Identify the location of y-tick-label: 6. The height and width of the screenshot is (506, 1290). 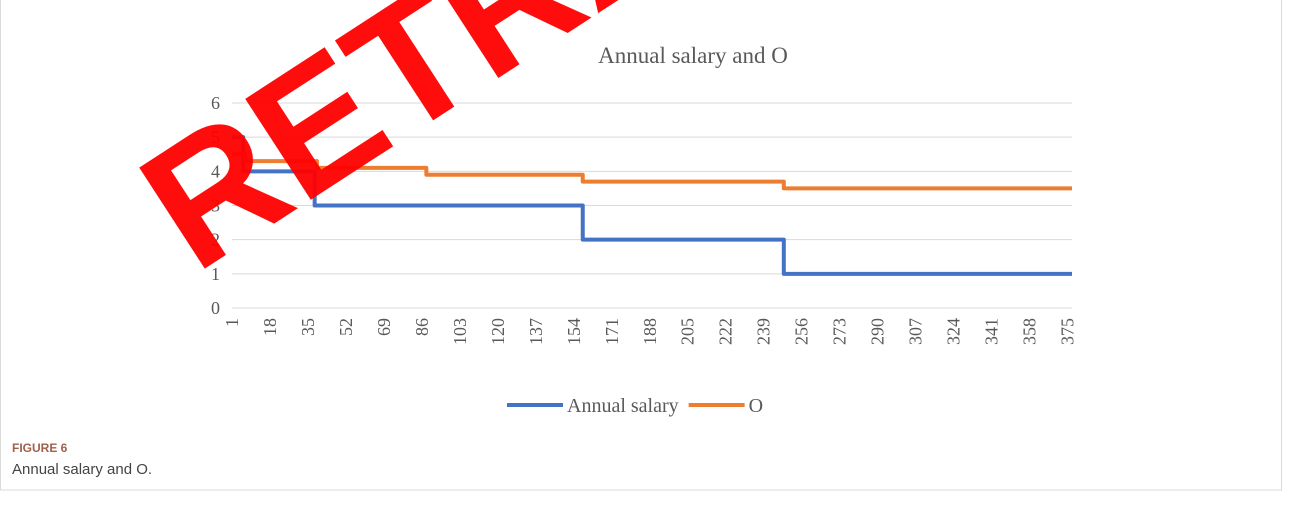
(215, 103).